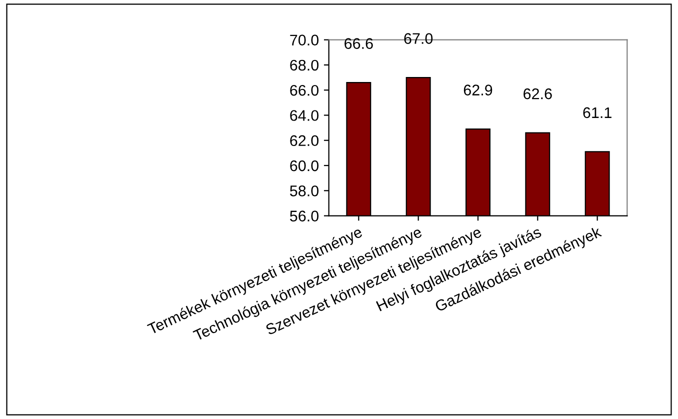 The height and width of the screenshot is (419, 678). What do you see at coordinates (304, 140) in the screenshot?
I see `y-tick-label: 62.0` at bounding box center [304, 140].